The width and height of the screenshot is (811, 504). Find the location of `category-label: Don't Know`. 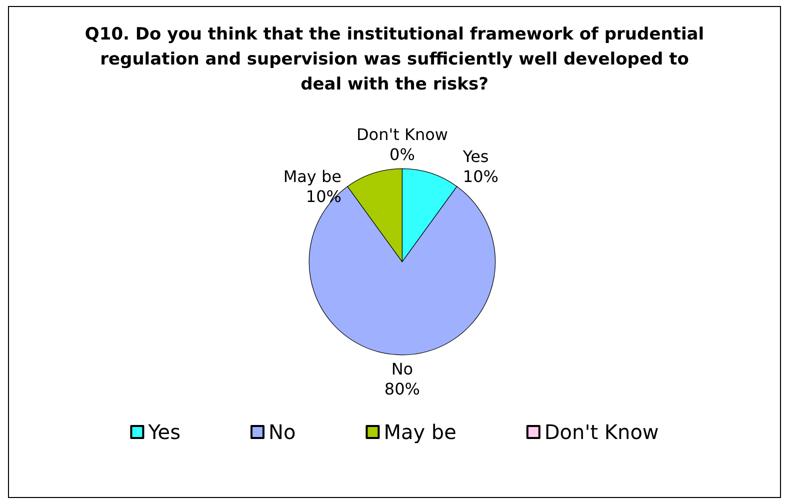

category-label: Don't Know is located at coordinates (402, 134).